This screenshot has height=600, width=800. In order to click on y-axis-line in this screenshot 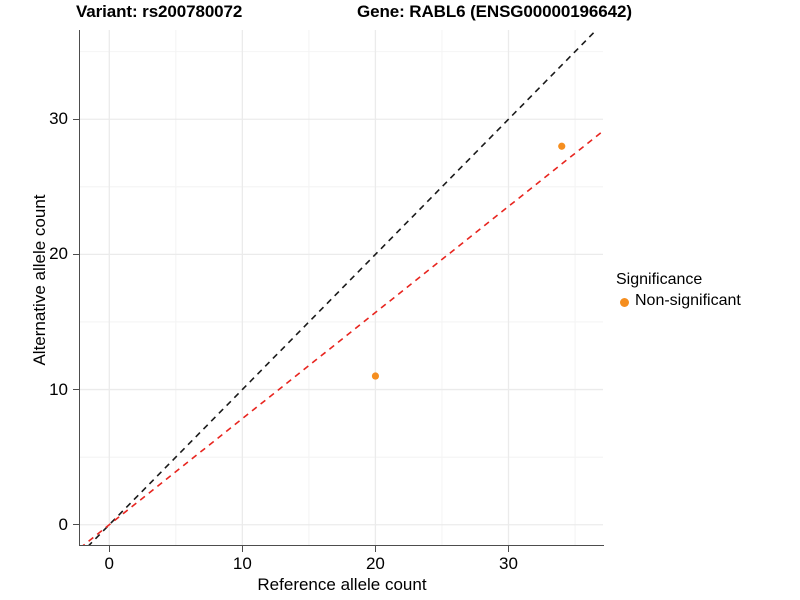, I will do `click(80, 288)`.